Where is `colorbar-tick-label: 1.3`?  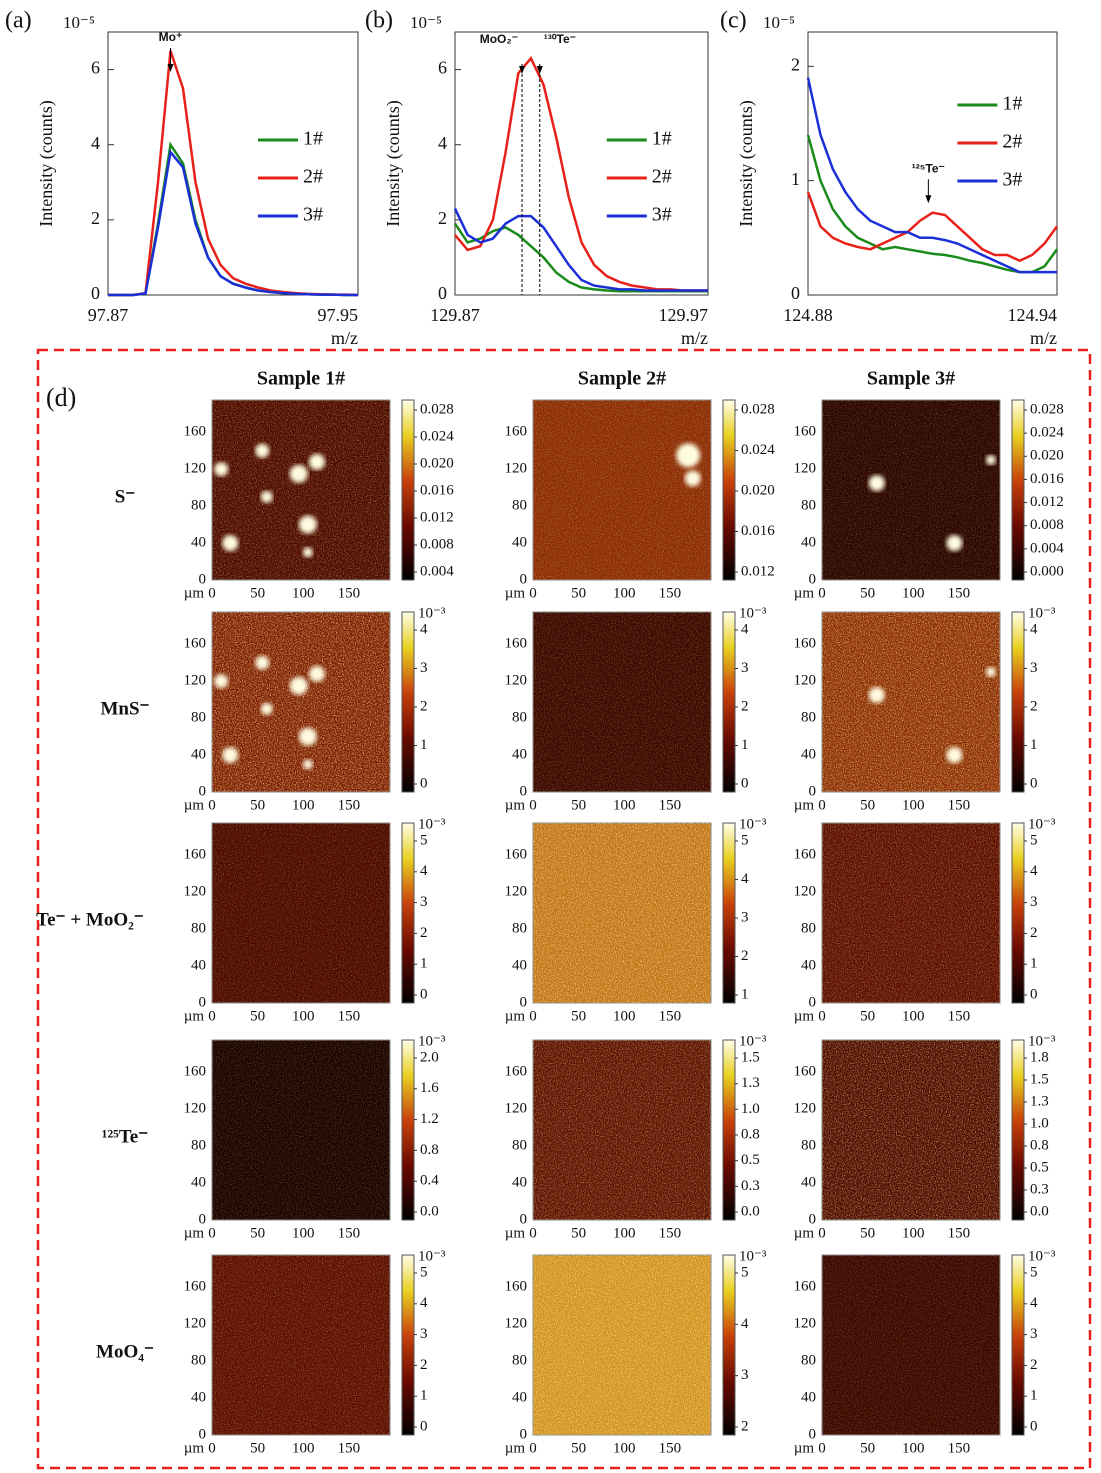 colorbar-tick-label: 1.3 is located at coordinates (1039, 1101).